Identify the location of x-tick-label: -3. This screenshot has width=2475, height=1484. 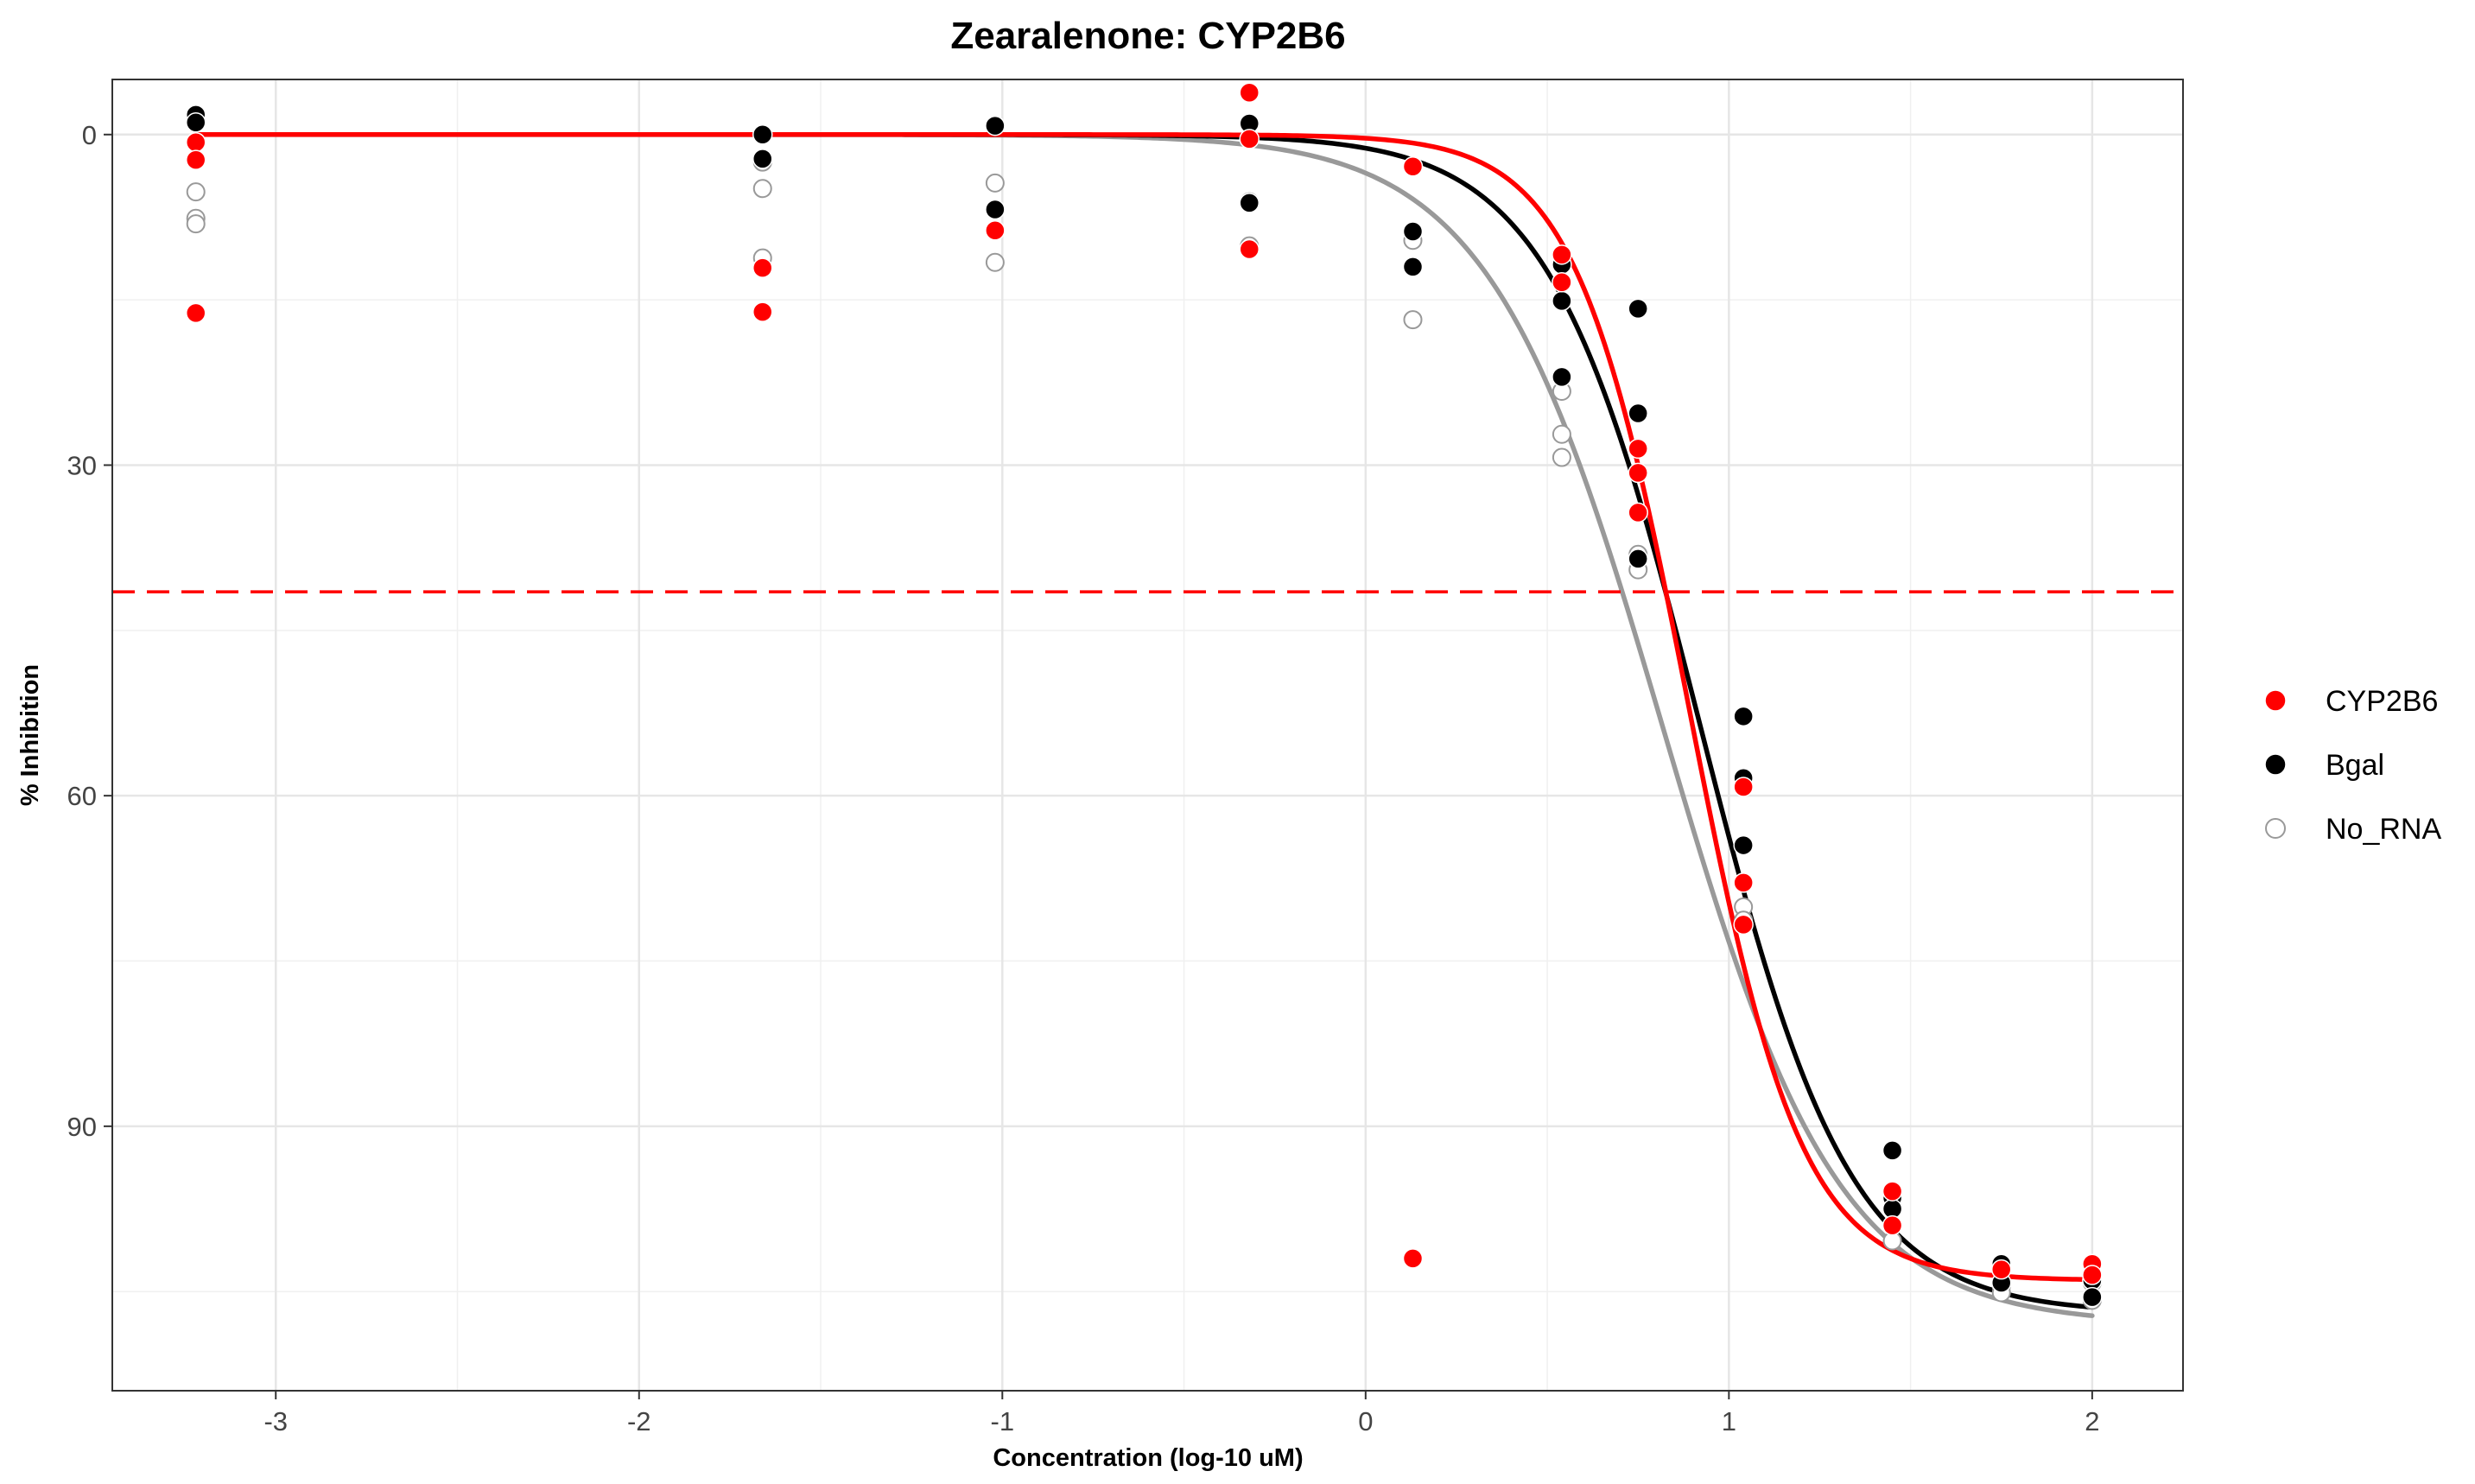
(275, 1421).